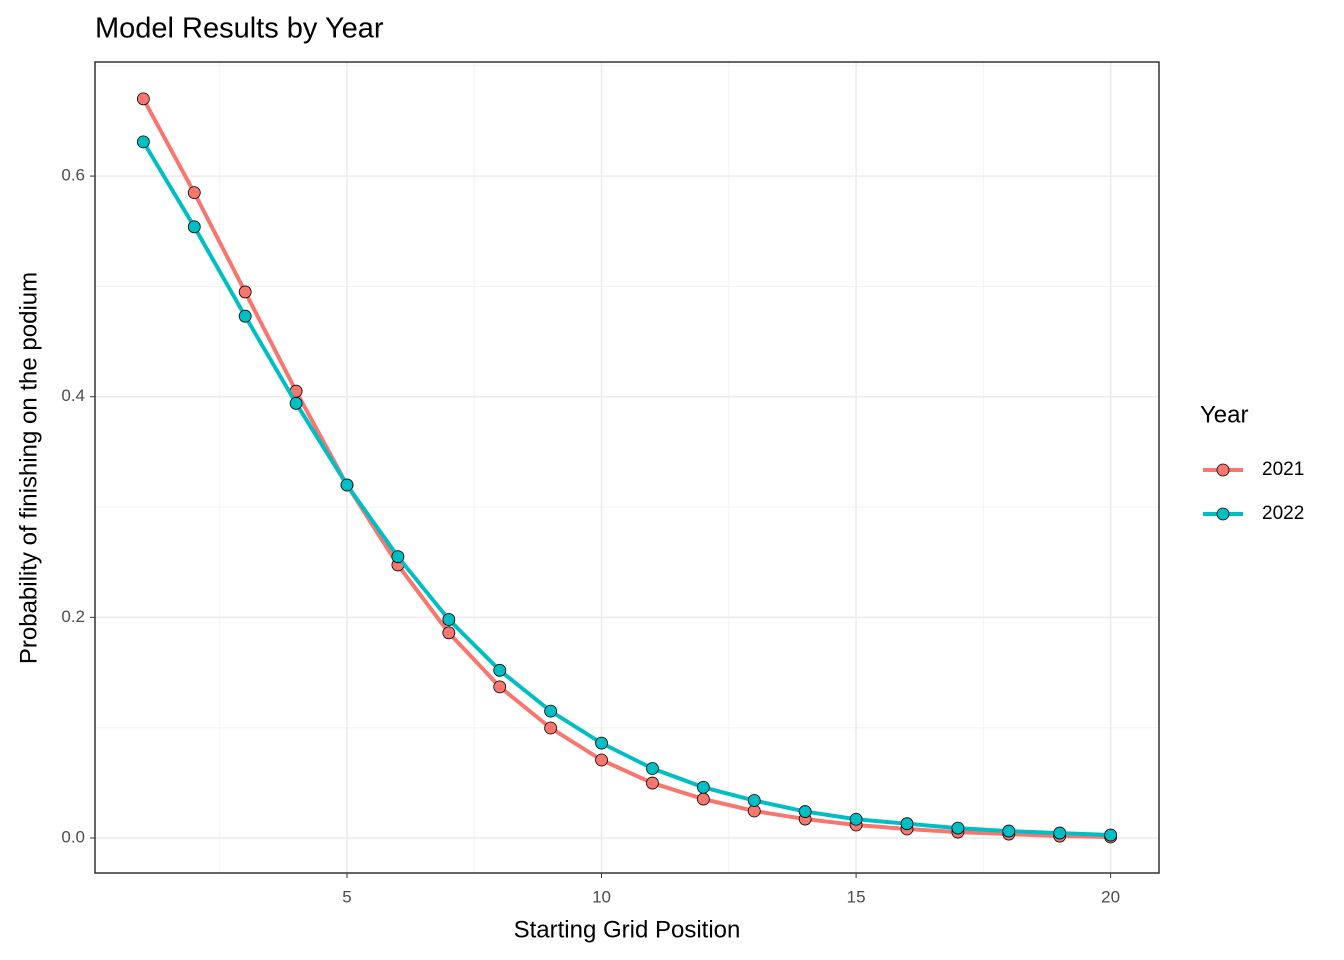  What do you see at coordinates (1110, 896) in the screenshot?
I see `x-tick-label: 20` at bounding box center [1110, 896].